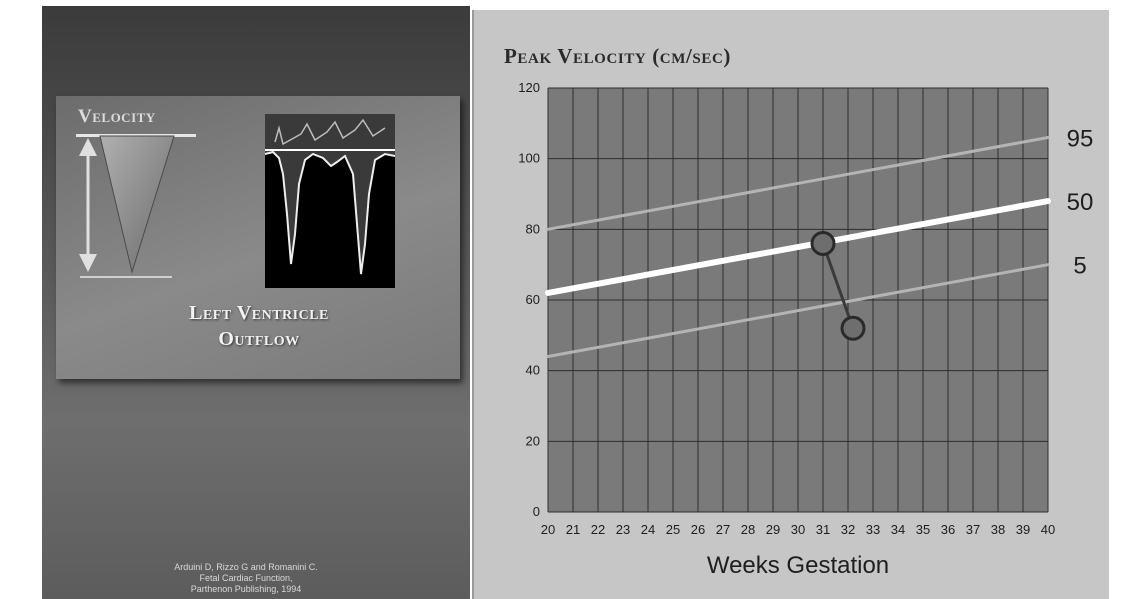 The image size is (1135, 599). I want to click on velocity-label: Velocity, so click(117, 116).